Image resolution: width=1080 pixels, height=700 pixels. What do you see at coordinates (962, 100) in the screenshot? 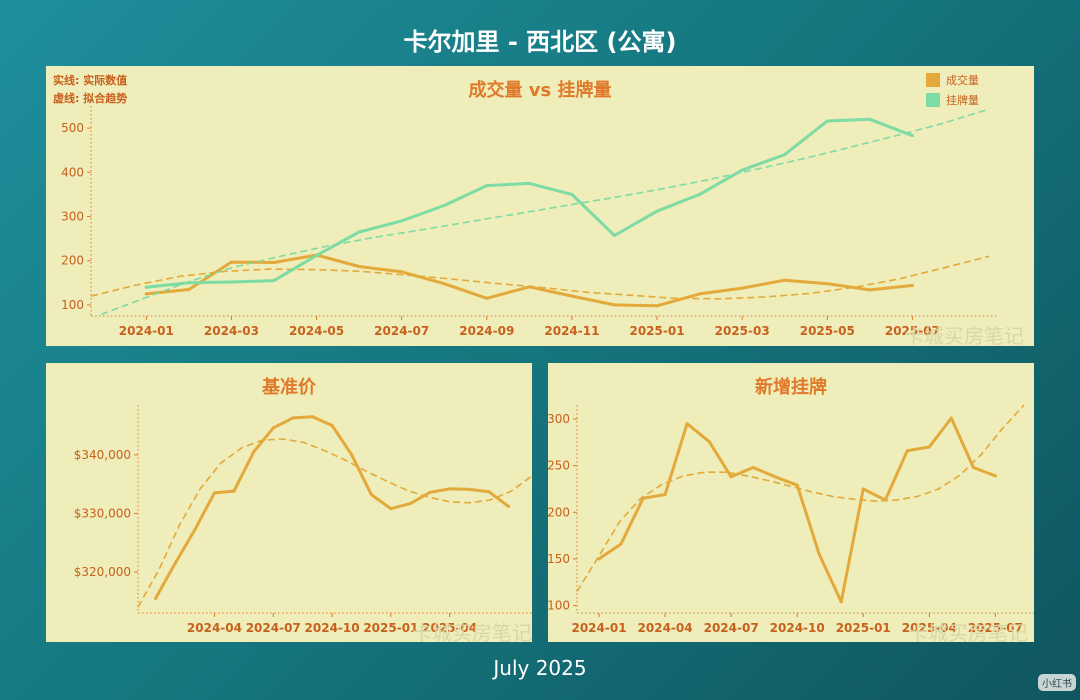
I see `legend-label-listings: 挂牌量` at bounding box center [962, 100].